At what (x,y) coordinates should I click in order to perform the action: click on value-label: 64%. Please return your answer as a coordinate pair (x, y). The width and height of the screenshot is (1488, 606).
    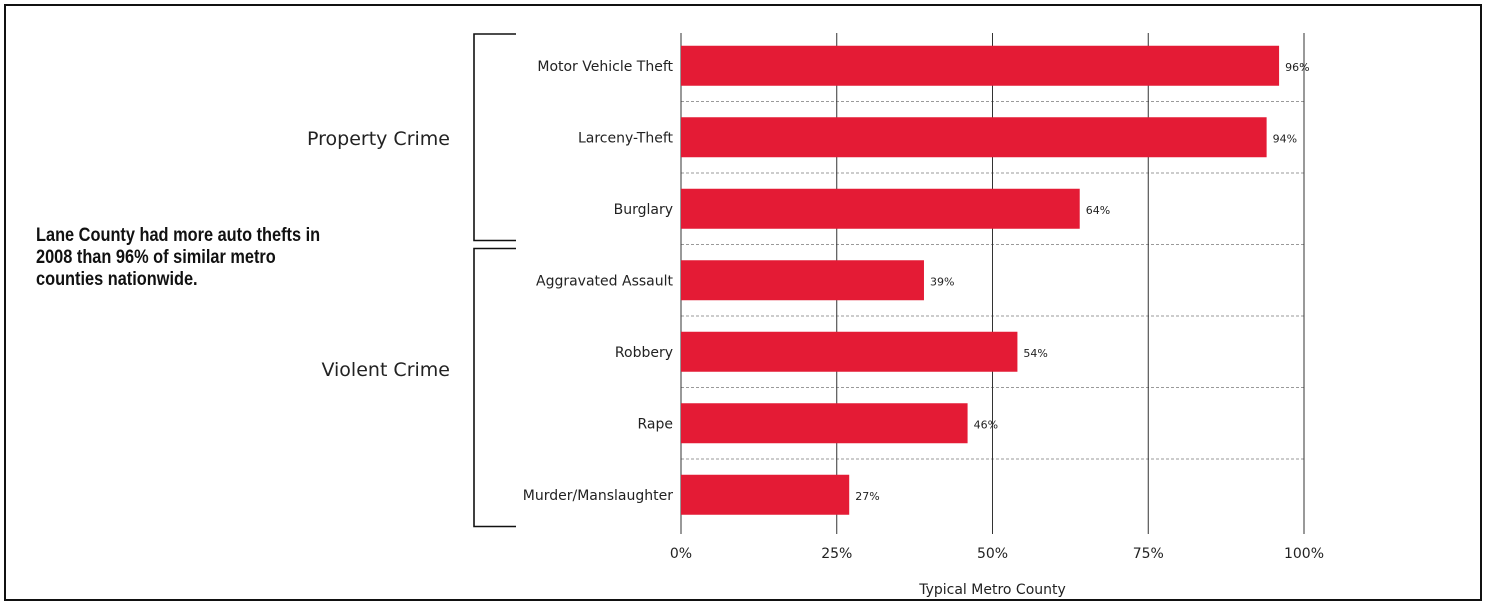
    Looking at the image, I should click on (1098, 210).